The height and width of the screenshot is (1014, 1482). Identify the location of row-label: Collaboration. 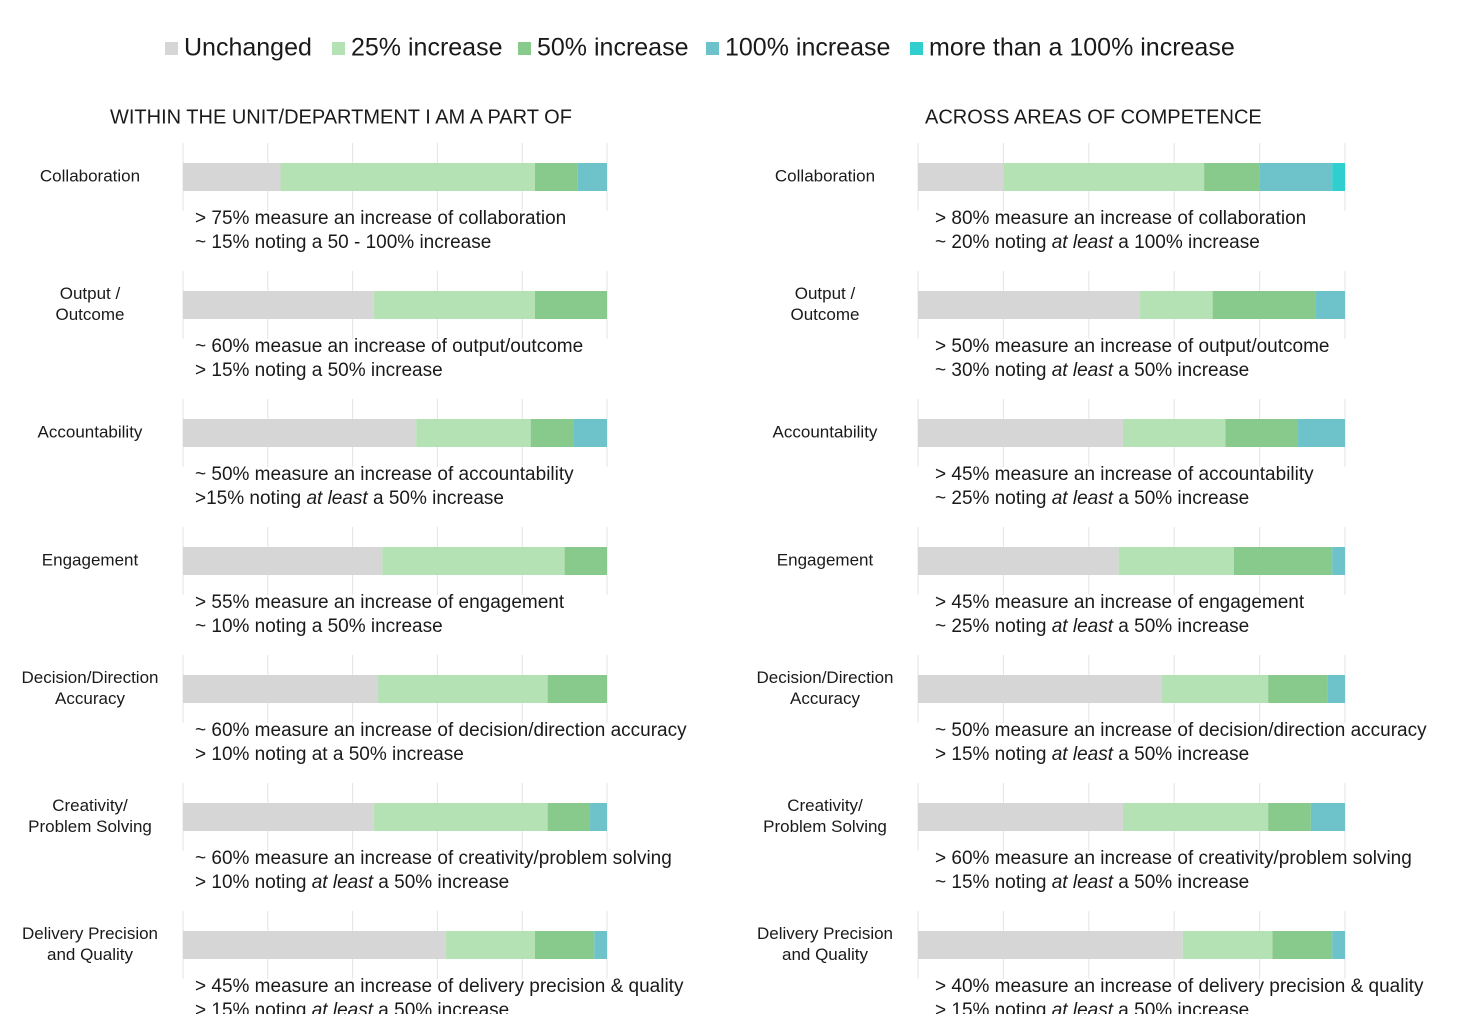
(90, 175).